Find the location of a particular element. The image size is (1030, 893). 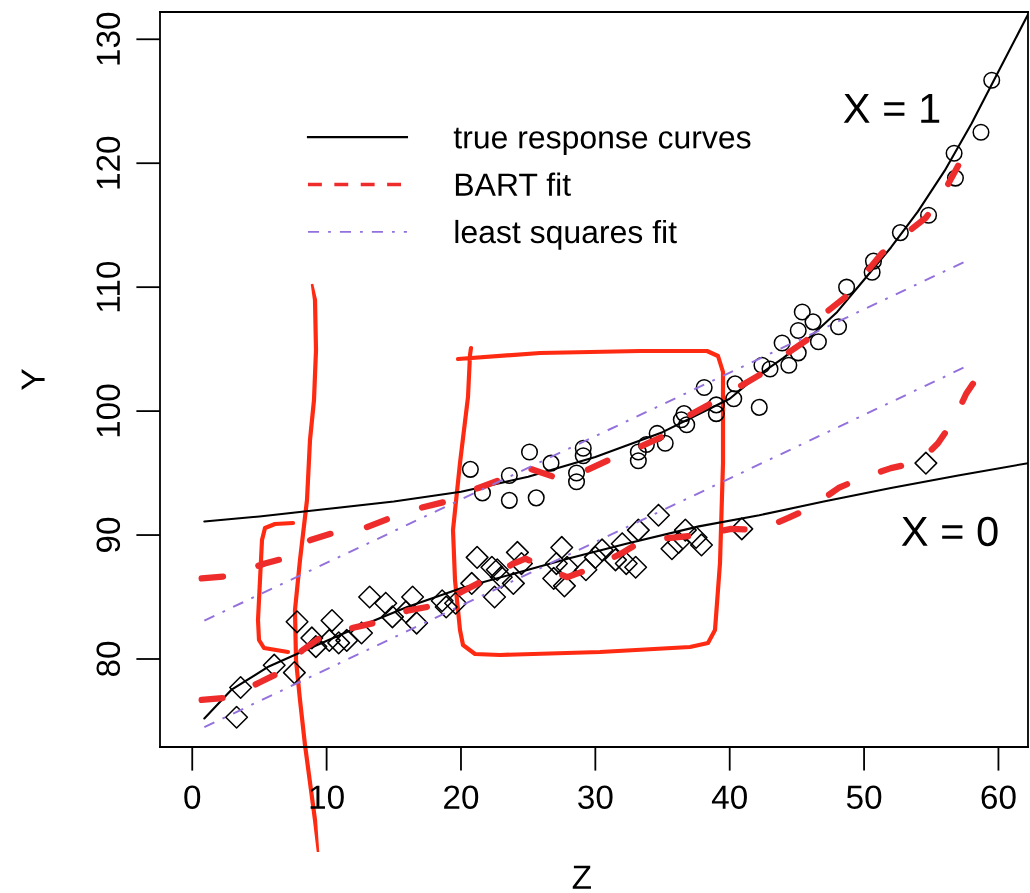

annotation: X = 1 is located at coordinates (891, 108).